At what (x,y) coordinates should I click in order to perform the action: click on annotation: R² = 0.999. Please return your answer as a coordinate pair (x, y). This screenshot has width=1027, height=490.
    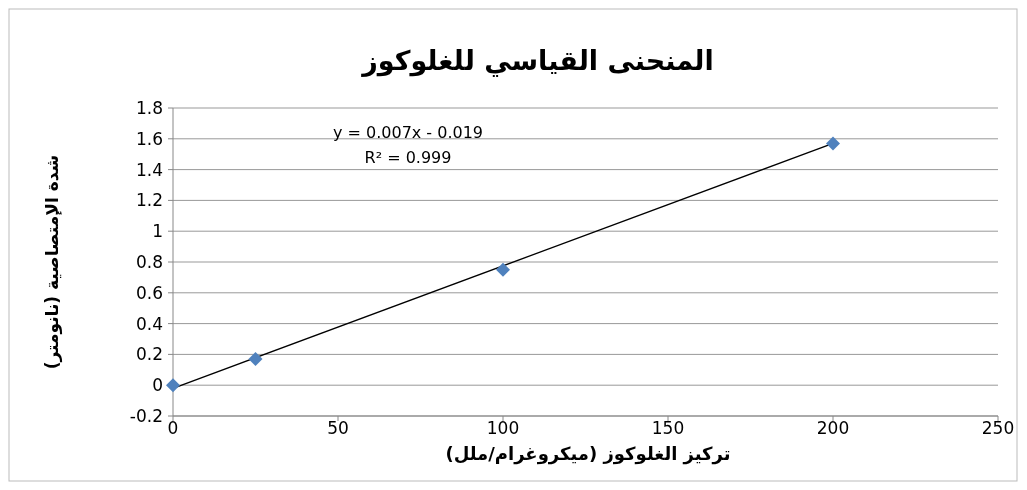
    Looking at the image, I should click on (408, 157).